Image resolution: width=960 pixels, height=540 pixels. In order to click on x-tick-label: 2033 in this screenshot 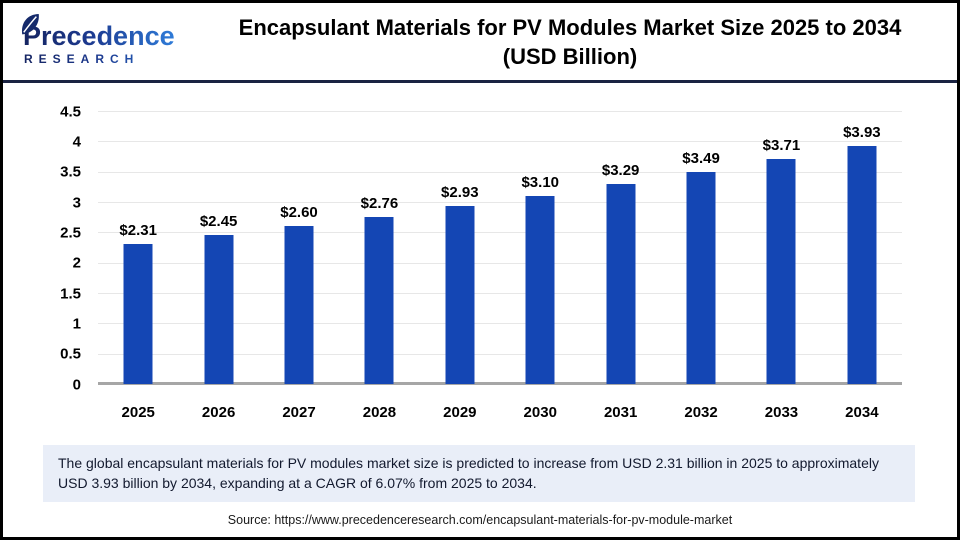, I will do `click(781, 412)`.